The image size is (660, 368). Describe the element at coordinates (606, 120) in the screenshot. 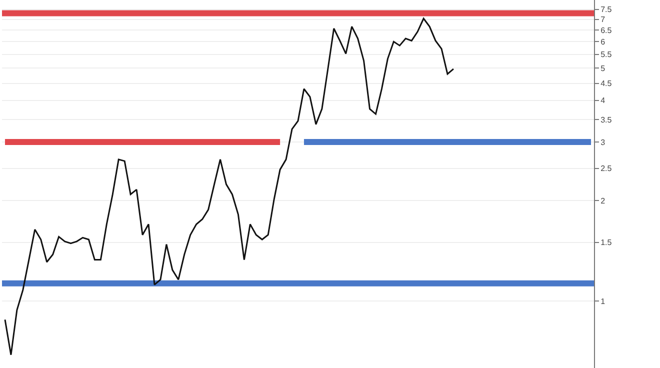

I see `y-tick-label: 3.5` at that location.